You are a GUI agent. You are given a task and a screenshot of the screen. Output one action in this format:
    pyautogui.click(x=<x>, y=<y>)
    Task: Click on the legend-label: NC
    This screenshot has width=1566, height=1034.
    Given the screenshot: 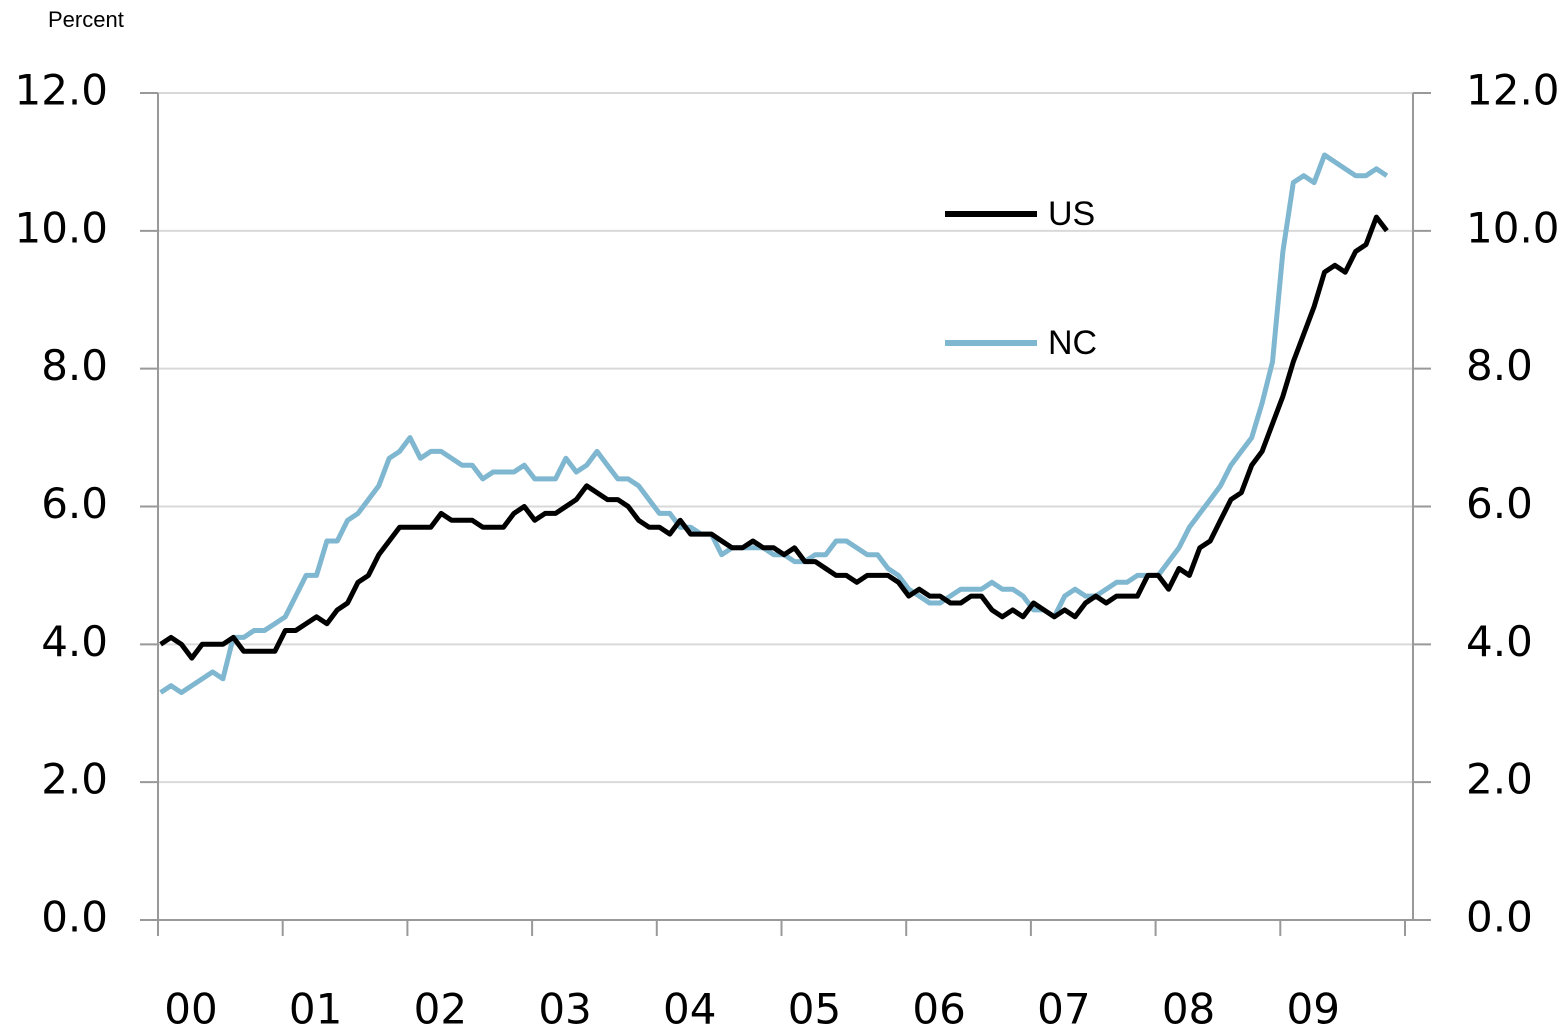 What is the action you would take?
    pyautogui.click(x=1072, y=343)
    